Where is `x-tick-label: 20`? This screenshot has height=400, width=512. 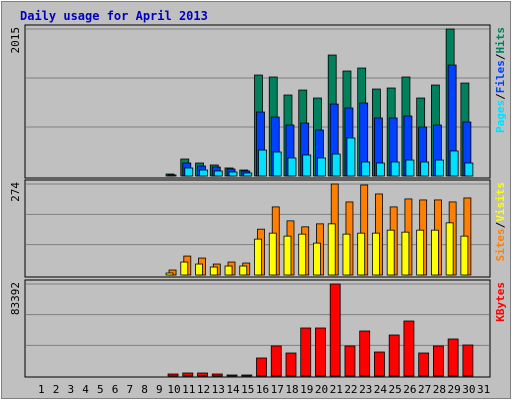
x-tick-label: 20 is located at coordinates (321, 389).